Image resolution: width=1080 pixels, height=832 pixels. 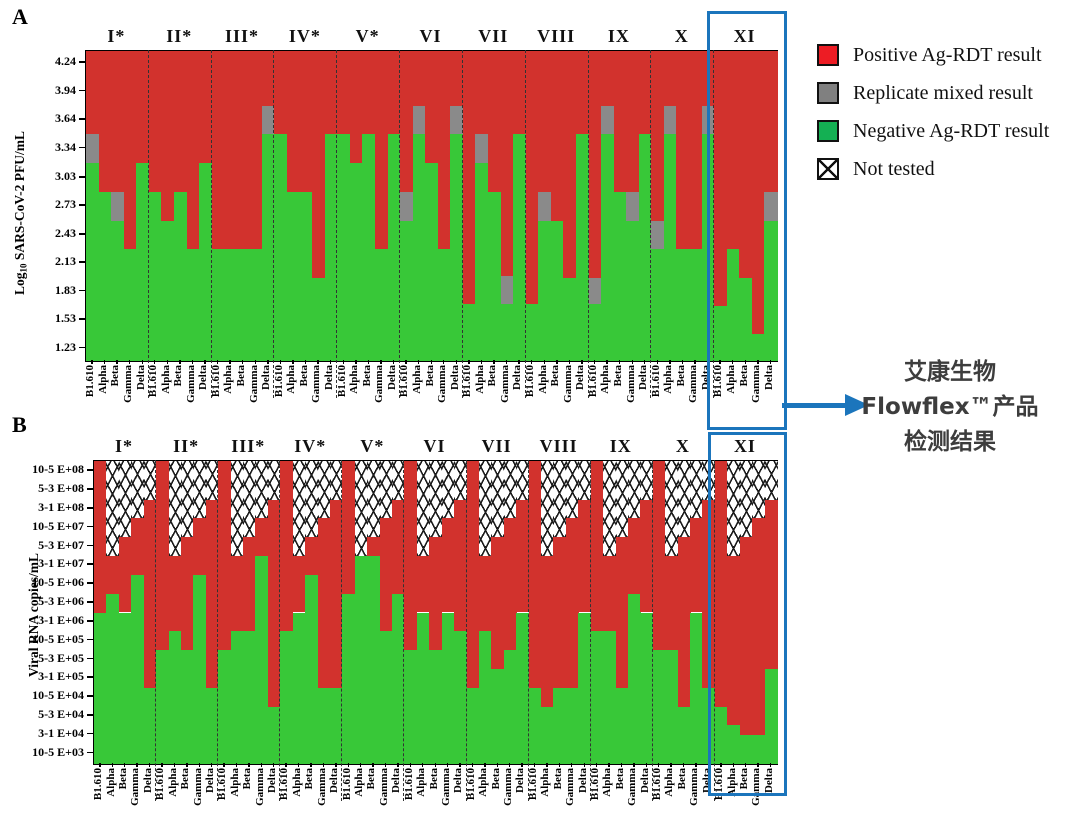 What do you see at coordinates (344, 247) in the screenshot?
I see `bar-segment-negative-V*-B1.610` at bounding box center [344, 247].